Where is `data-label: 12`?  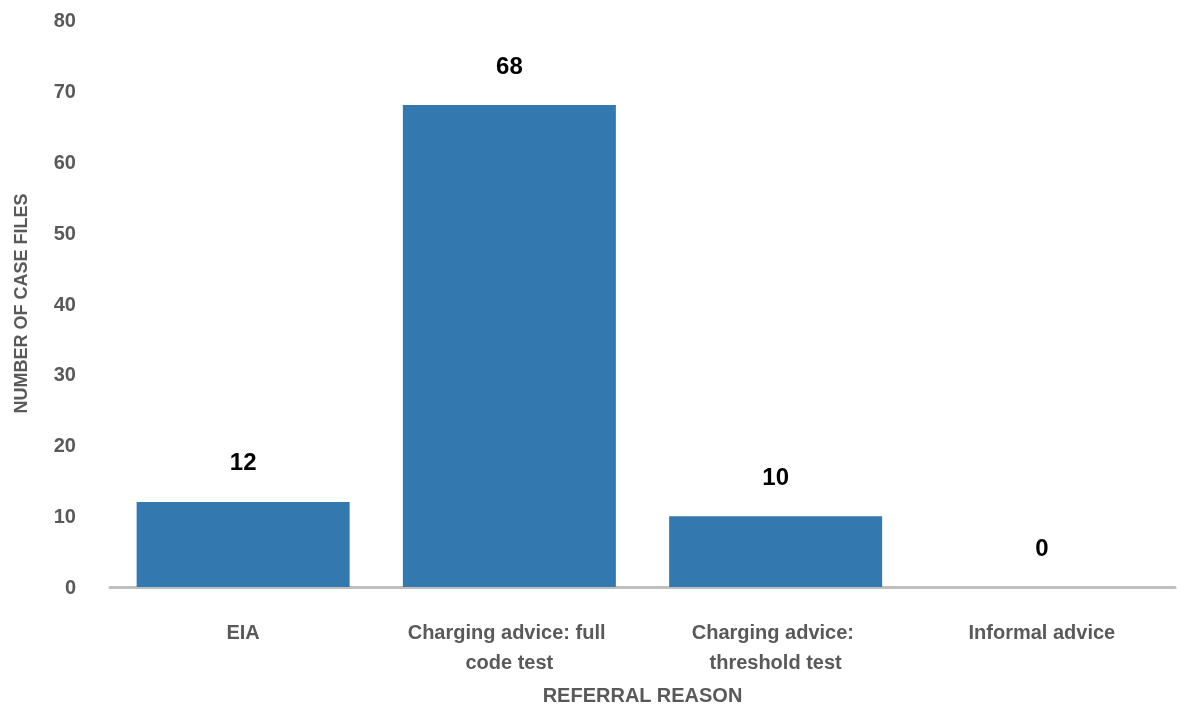 data-label: 12 is located at coordinates (243, 462).